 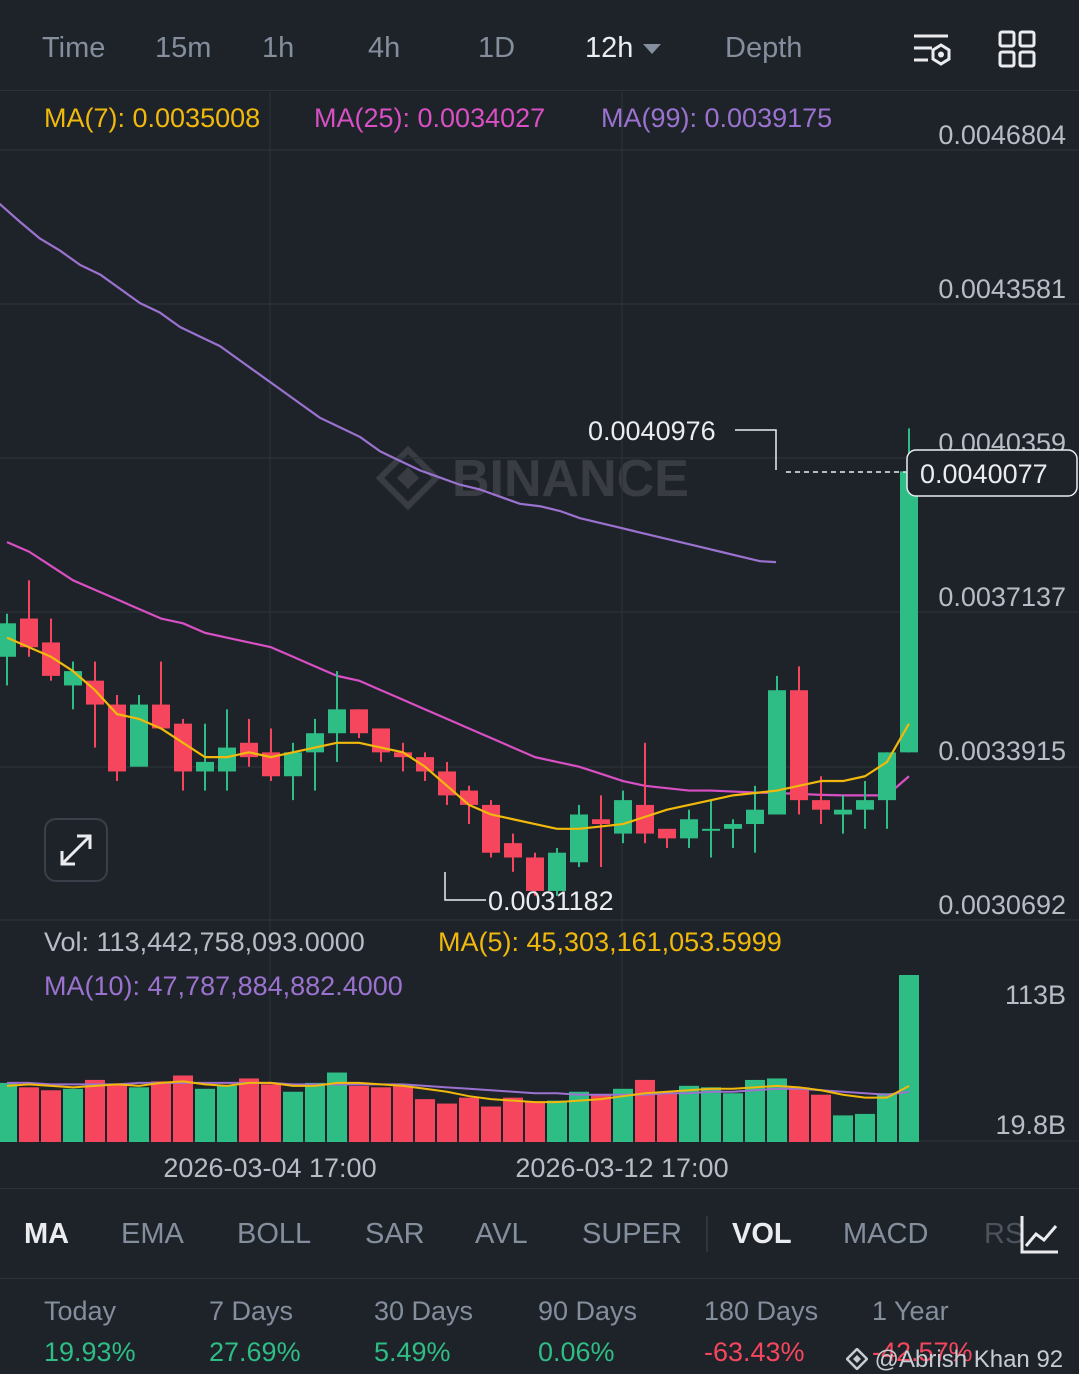 What do you see at coordinates (764, 48) in the screenshot?
I see `tab-depth: Depth` at bounding box center [764, 48].